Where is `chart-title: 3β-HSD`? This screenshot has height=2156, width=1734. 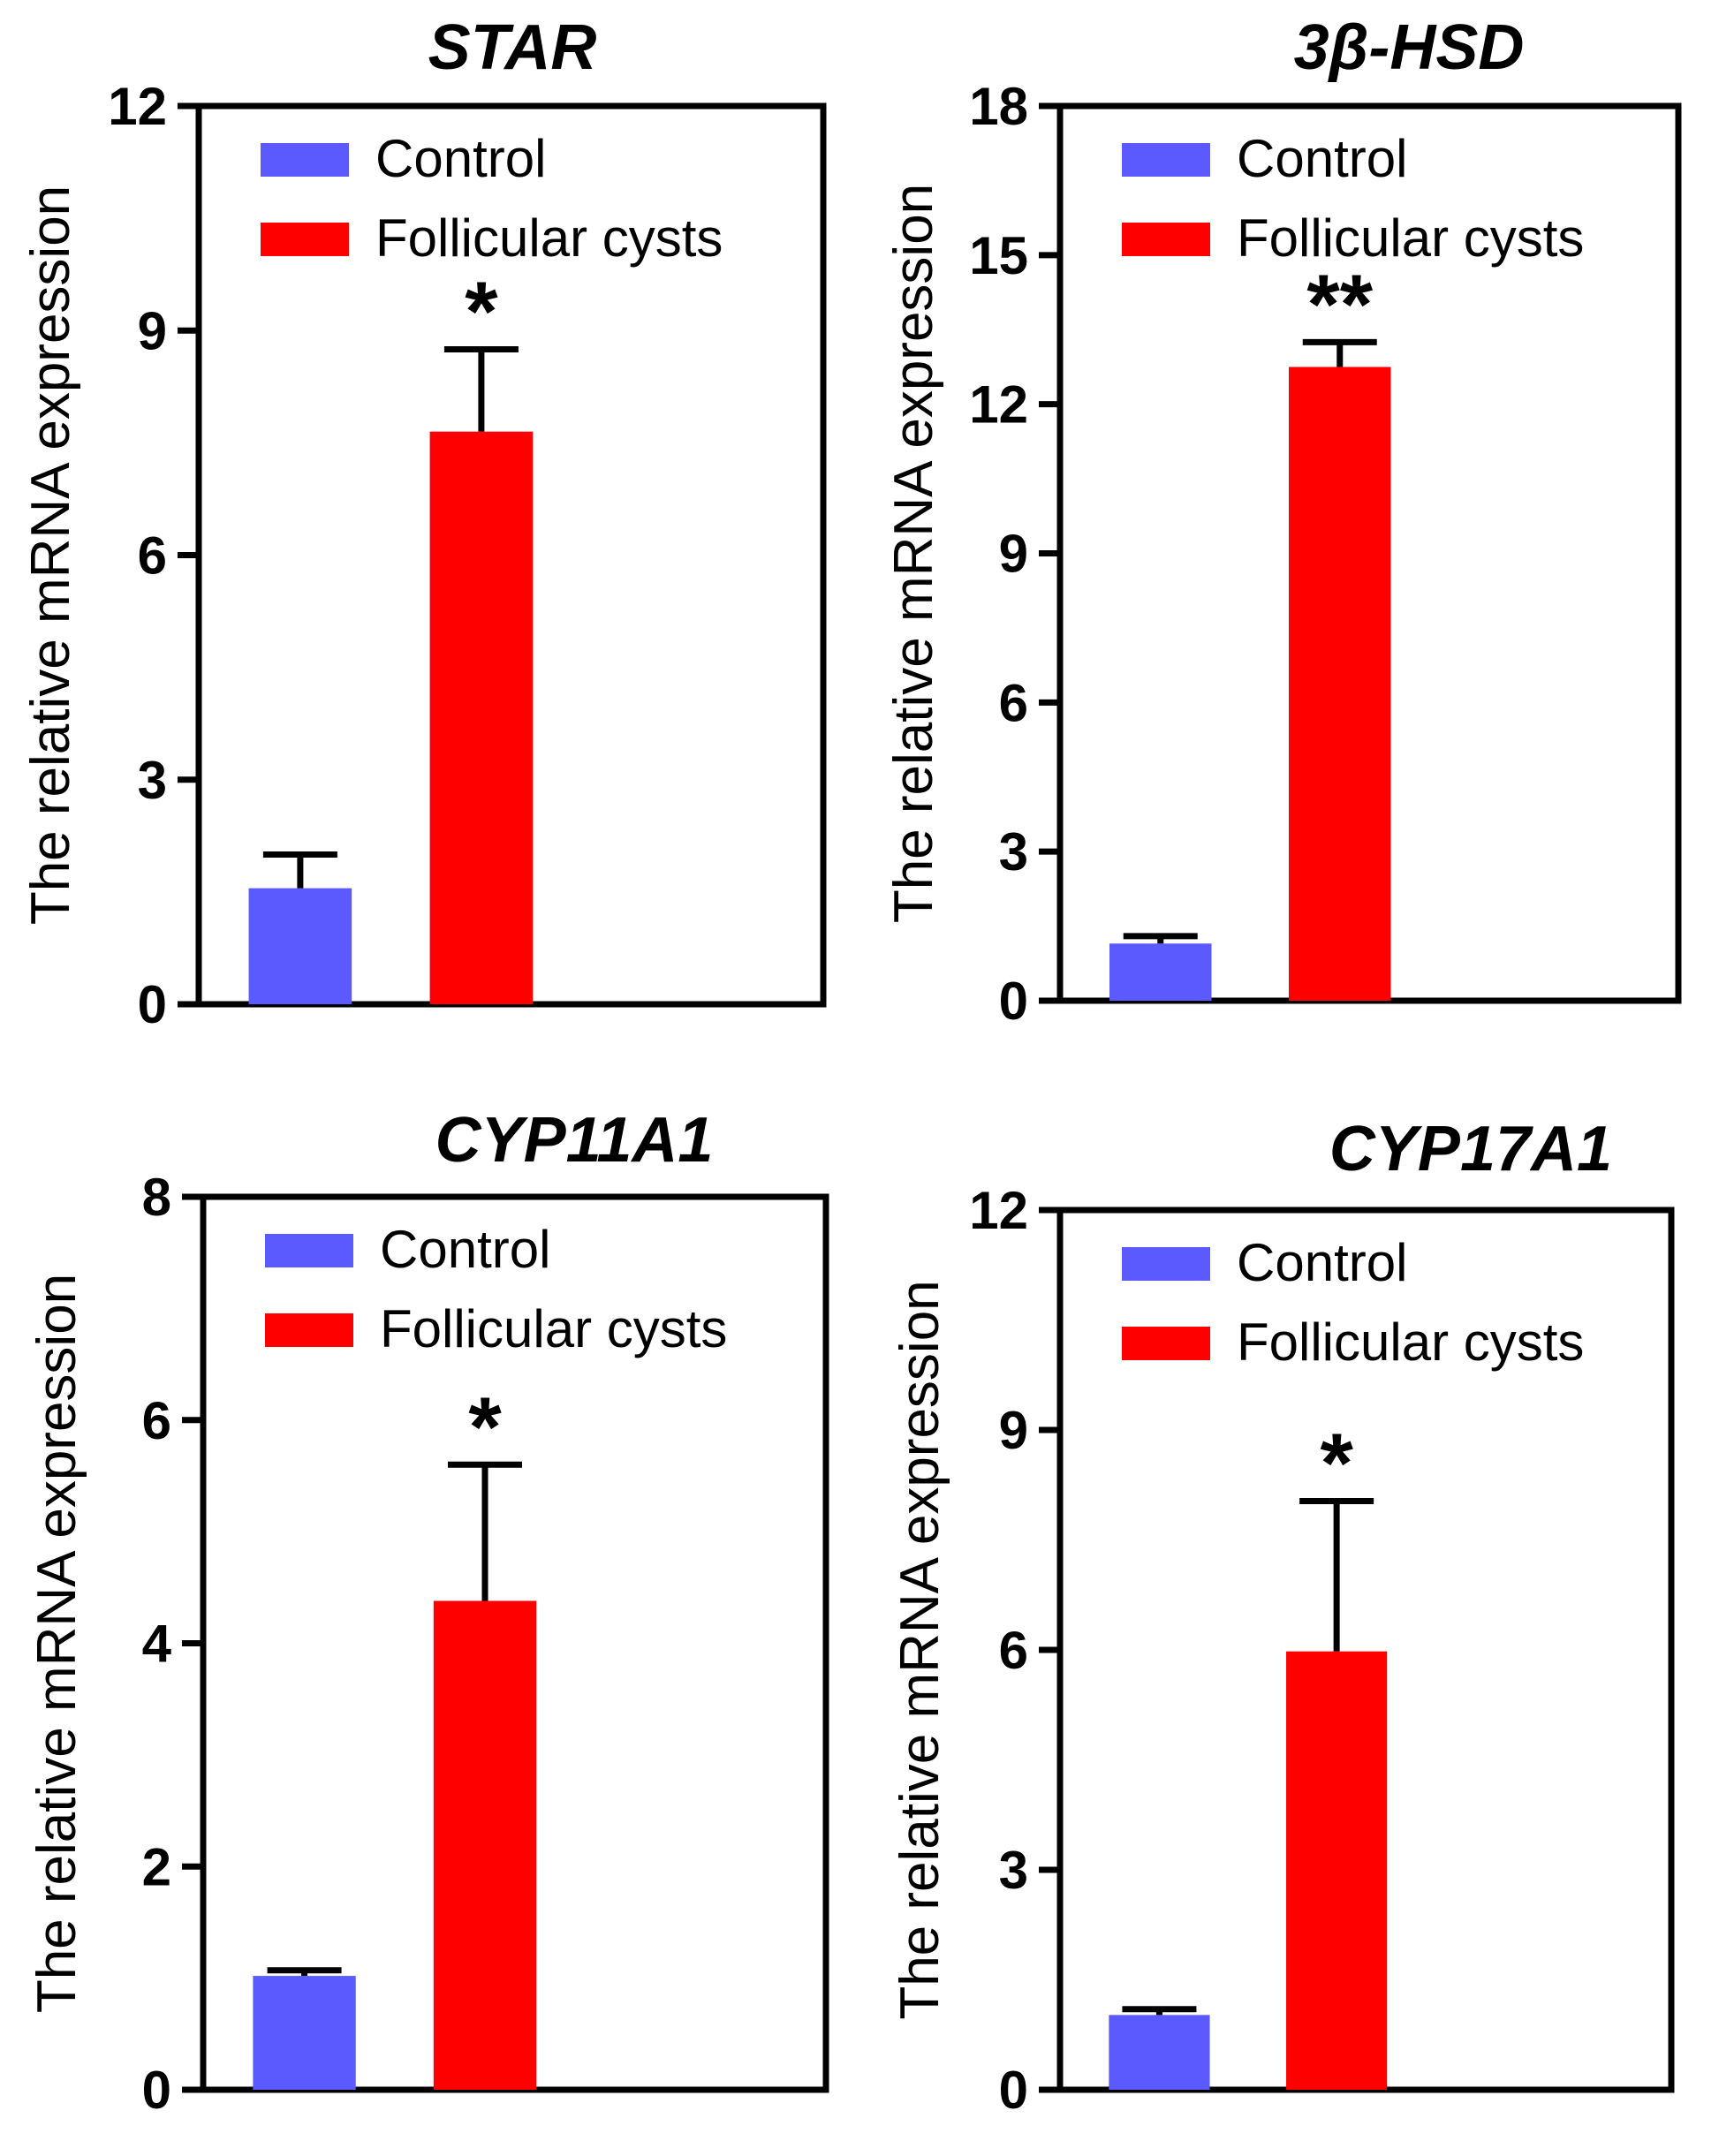
chart-title: 3β-HSD is located at coordinates (1409, 47).